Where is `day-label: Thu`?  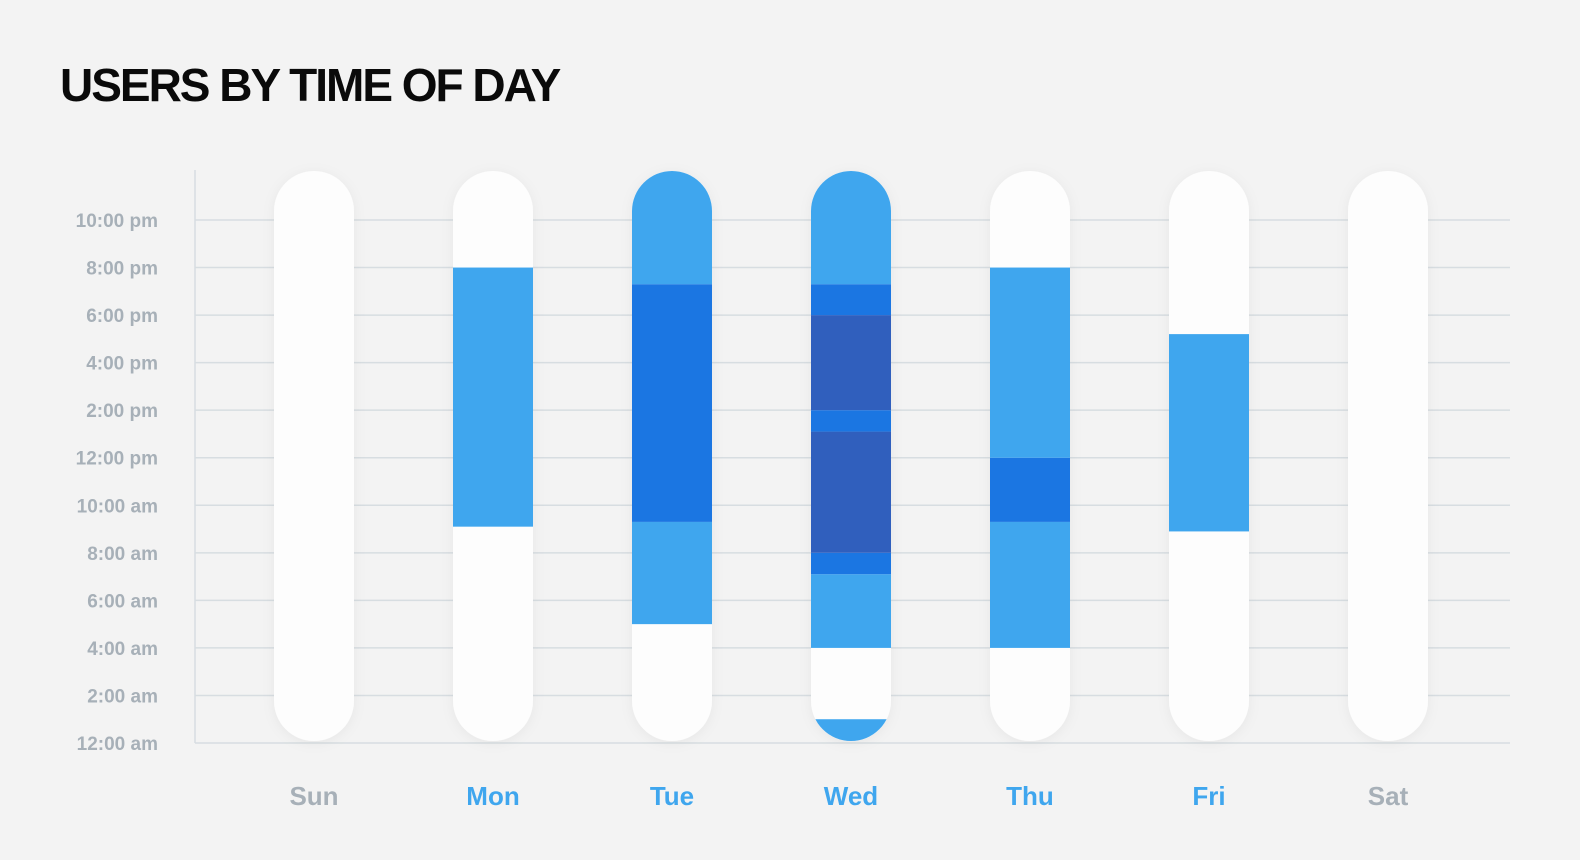 day-label: Thu is located at coordinates (1030, 796).